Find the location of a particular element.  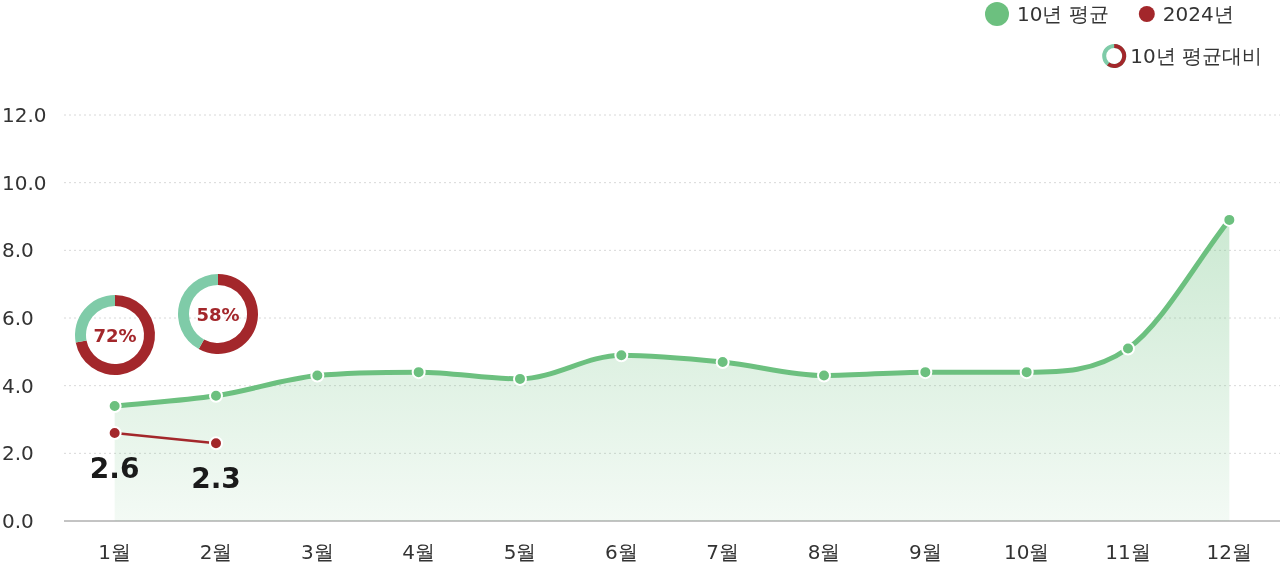

legend-label: 10년 평균 is located at coordinates (1063, 14).